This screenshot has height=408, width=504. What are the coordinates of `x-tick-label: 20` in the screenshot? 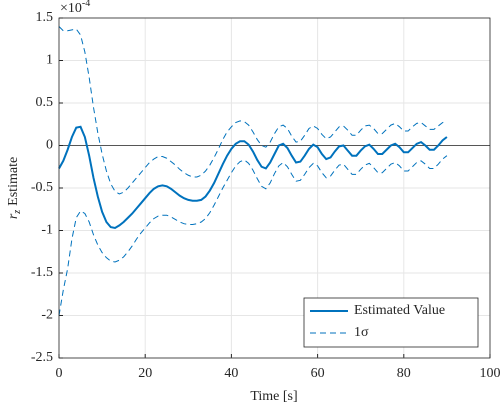 It's located at (145, 373).